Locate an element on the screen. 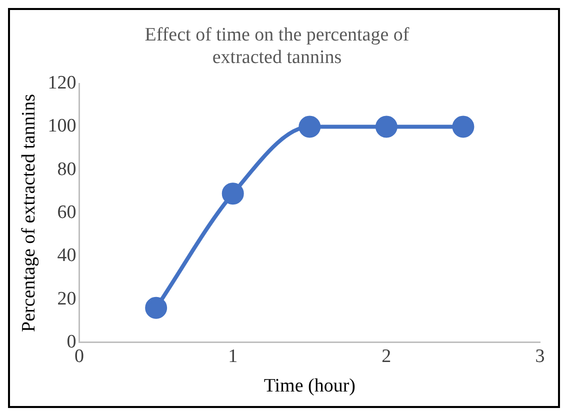 The height and width of the screenshot is (416, 568). y-tick-label: 40 is located at coordinates (66, 255).